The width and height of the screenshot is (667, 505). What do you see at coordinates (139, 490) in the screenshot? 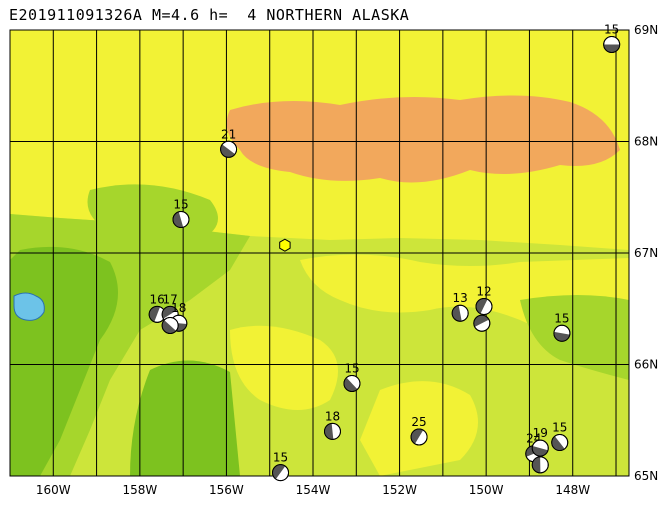
I see `lon-tick-label: 158W` at bounding box center [139, 490].